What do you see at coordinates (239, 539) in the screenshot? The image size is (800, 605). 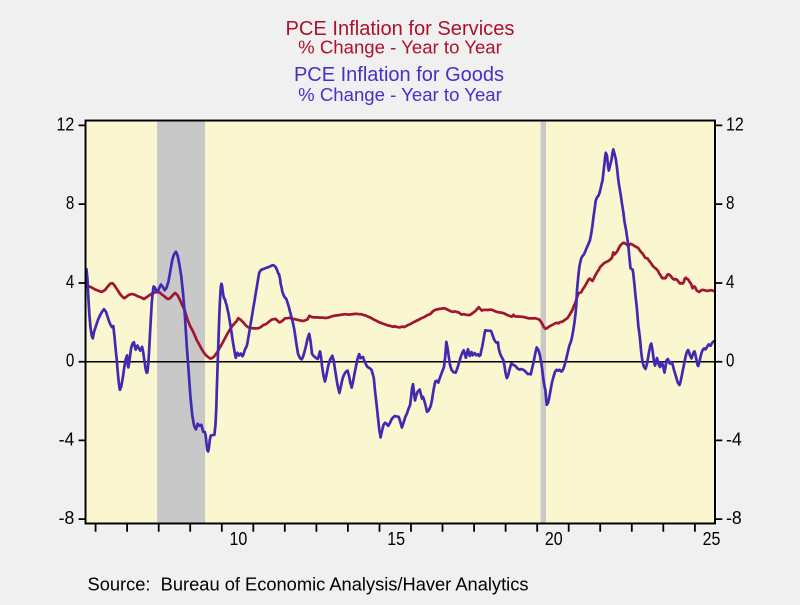 I see `svg-text: 10` at bounding box center [239, 539].